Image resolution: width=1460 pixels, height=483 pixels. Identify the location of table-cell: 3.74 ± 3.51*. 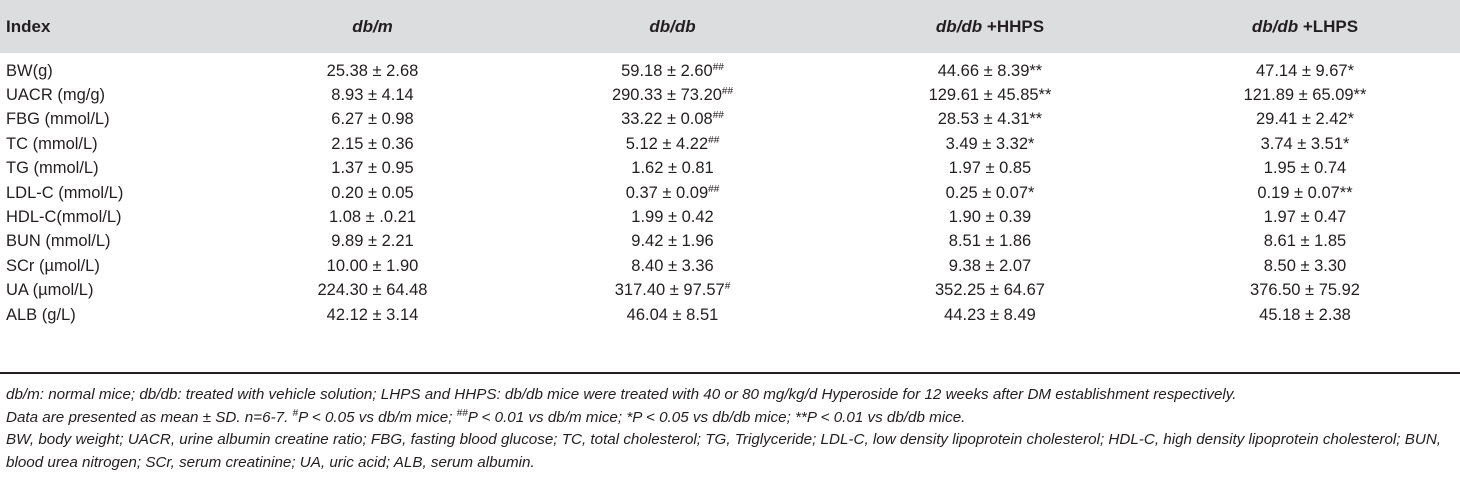
(1305, 144).